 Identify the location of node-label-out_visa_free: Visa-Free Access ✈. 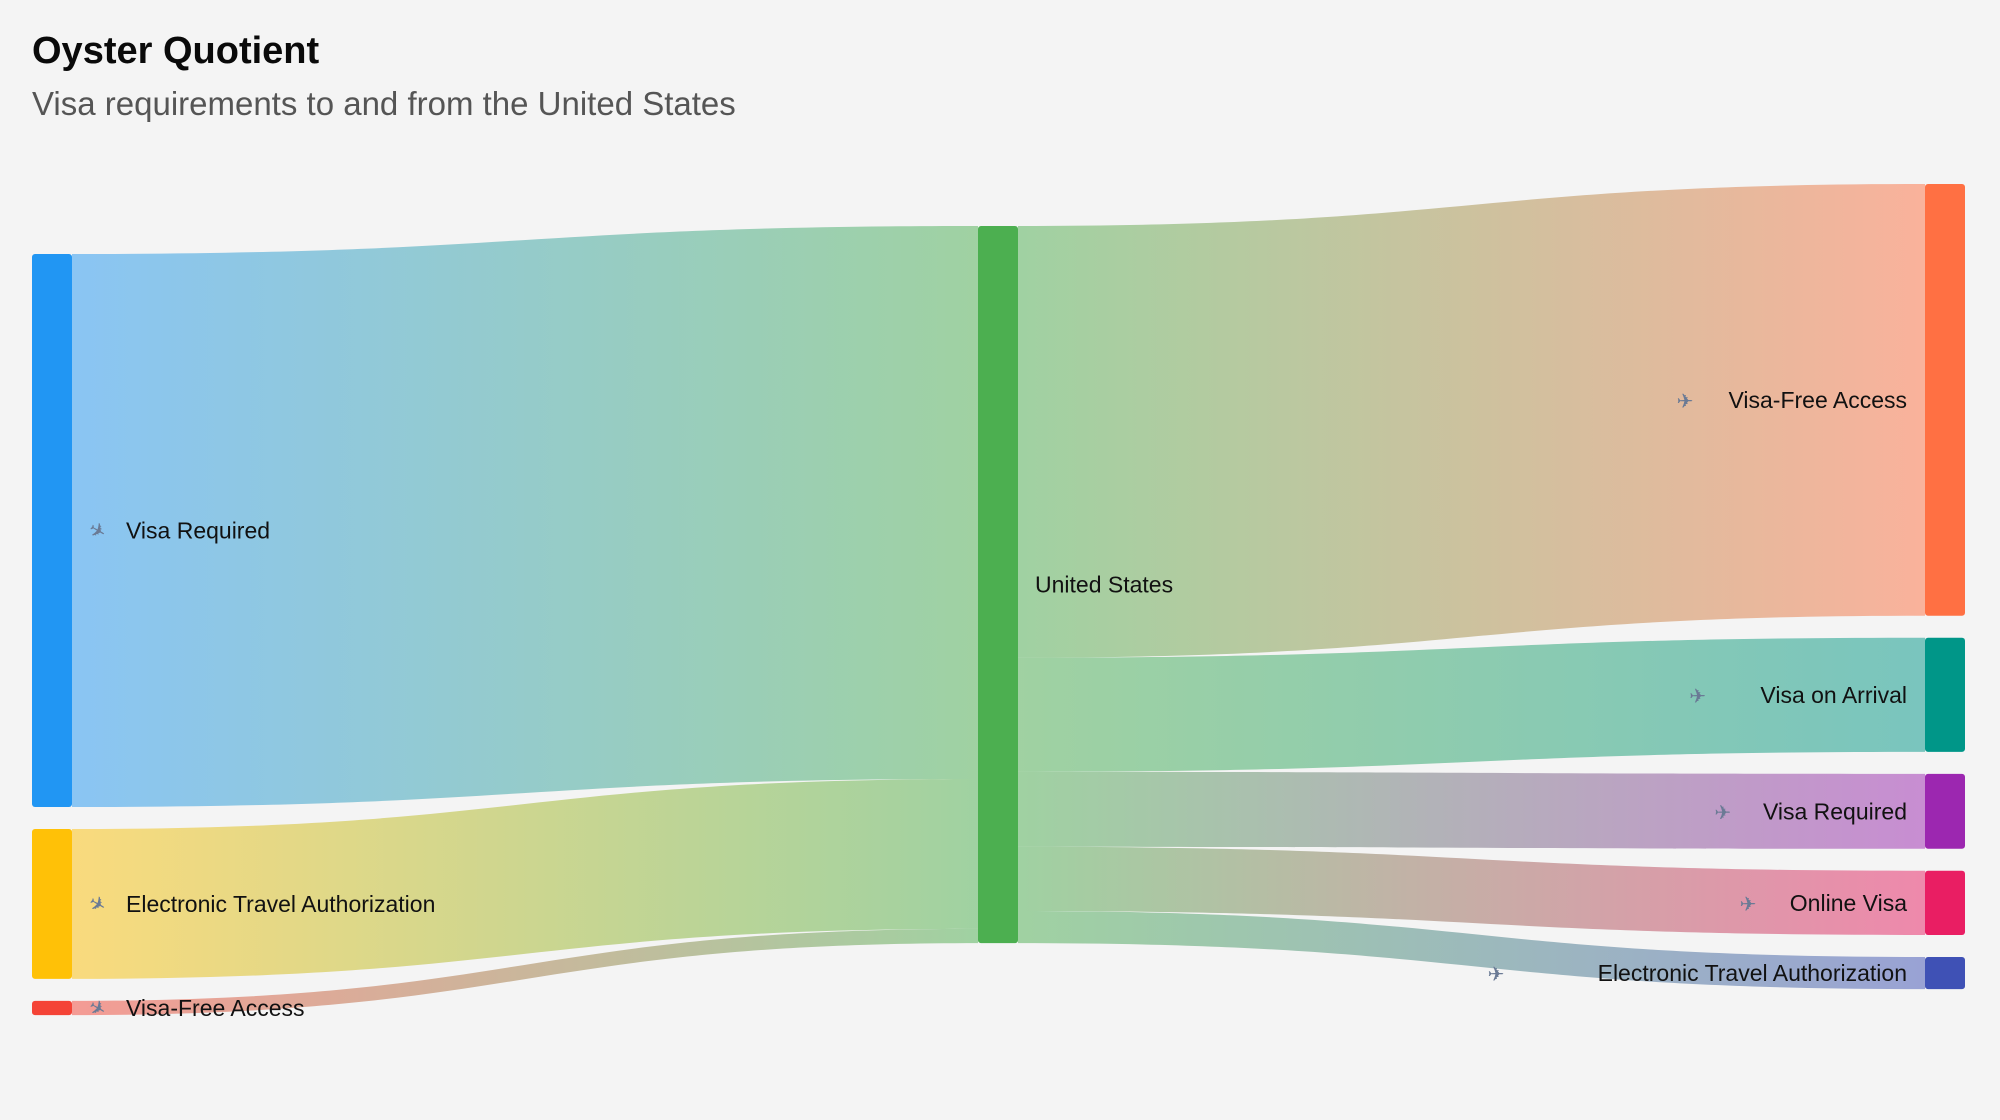
(1792, 400).